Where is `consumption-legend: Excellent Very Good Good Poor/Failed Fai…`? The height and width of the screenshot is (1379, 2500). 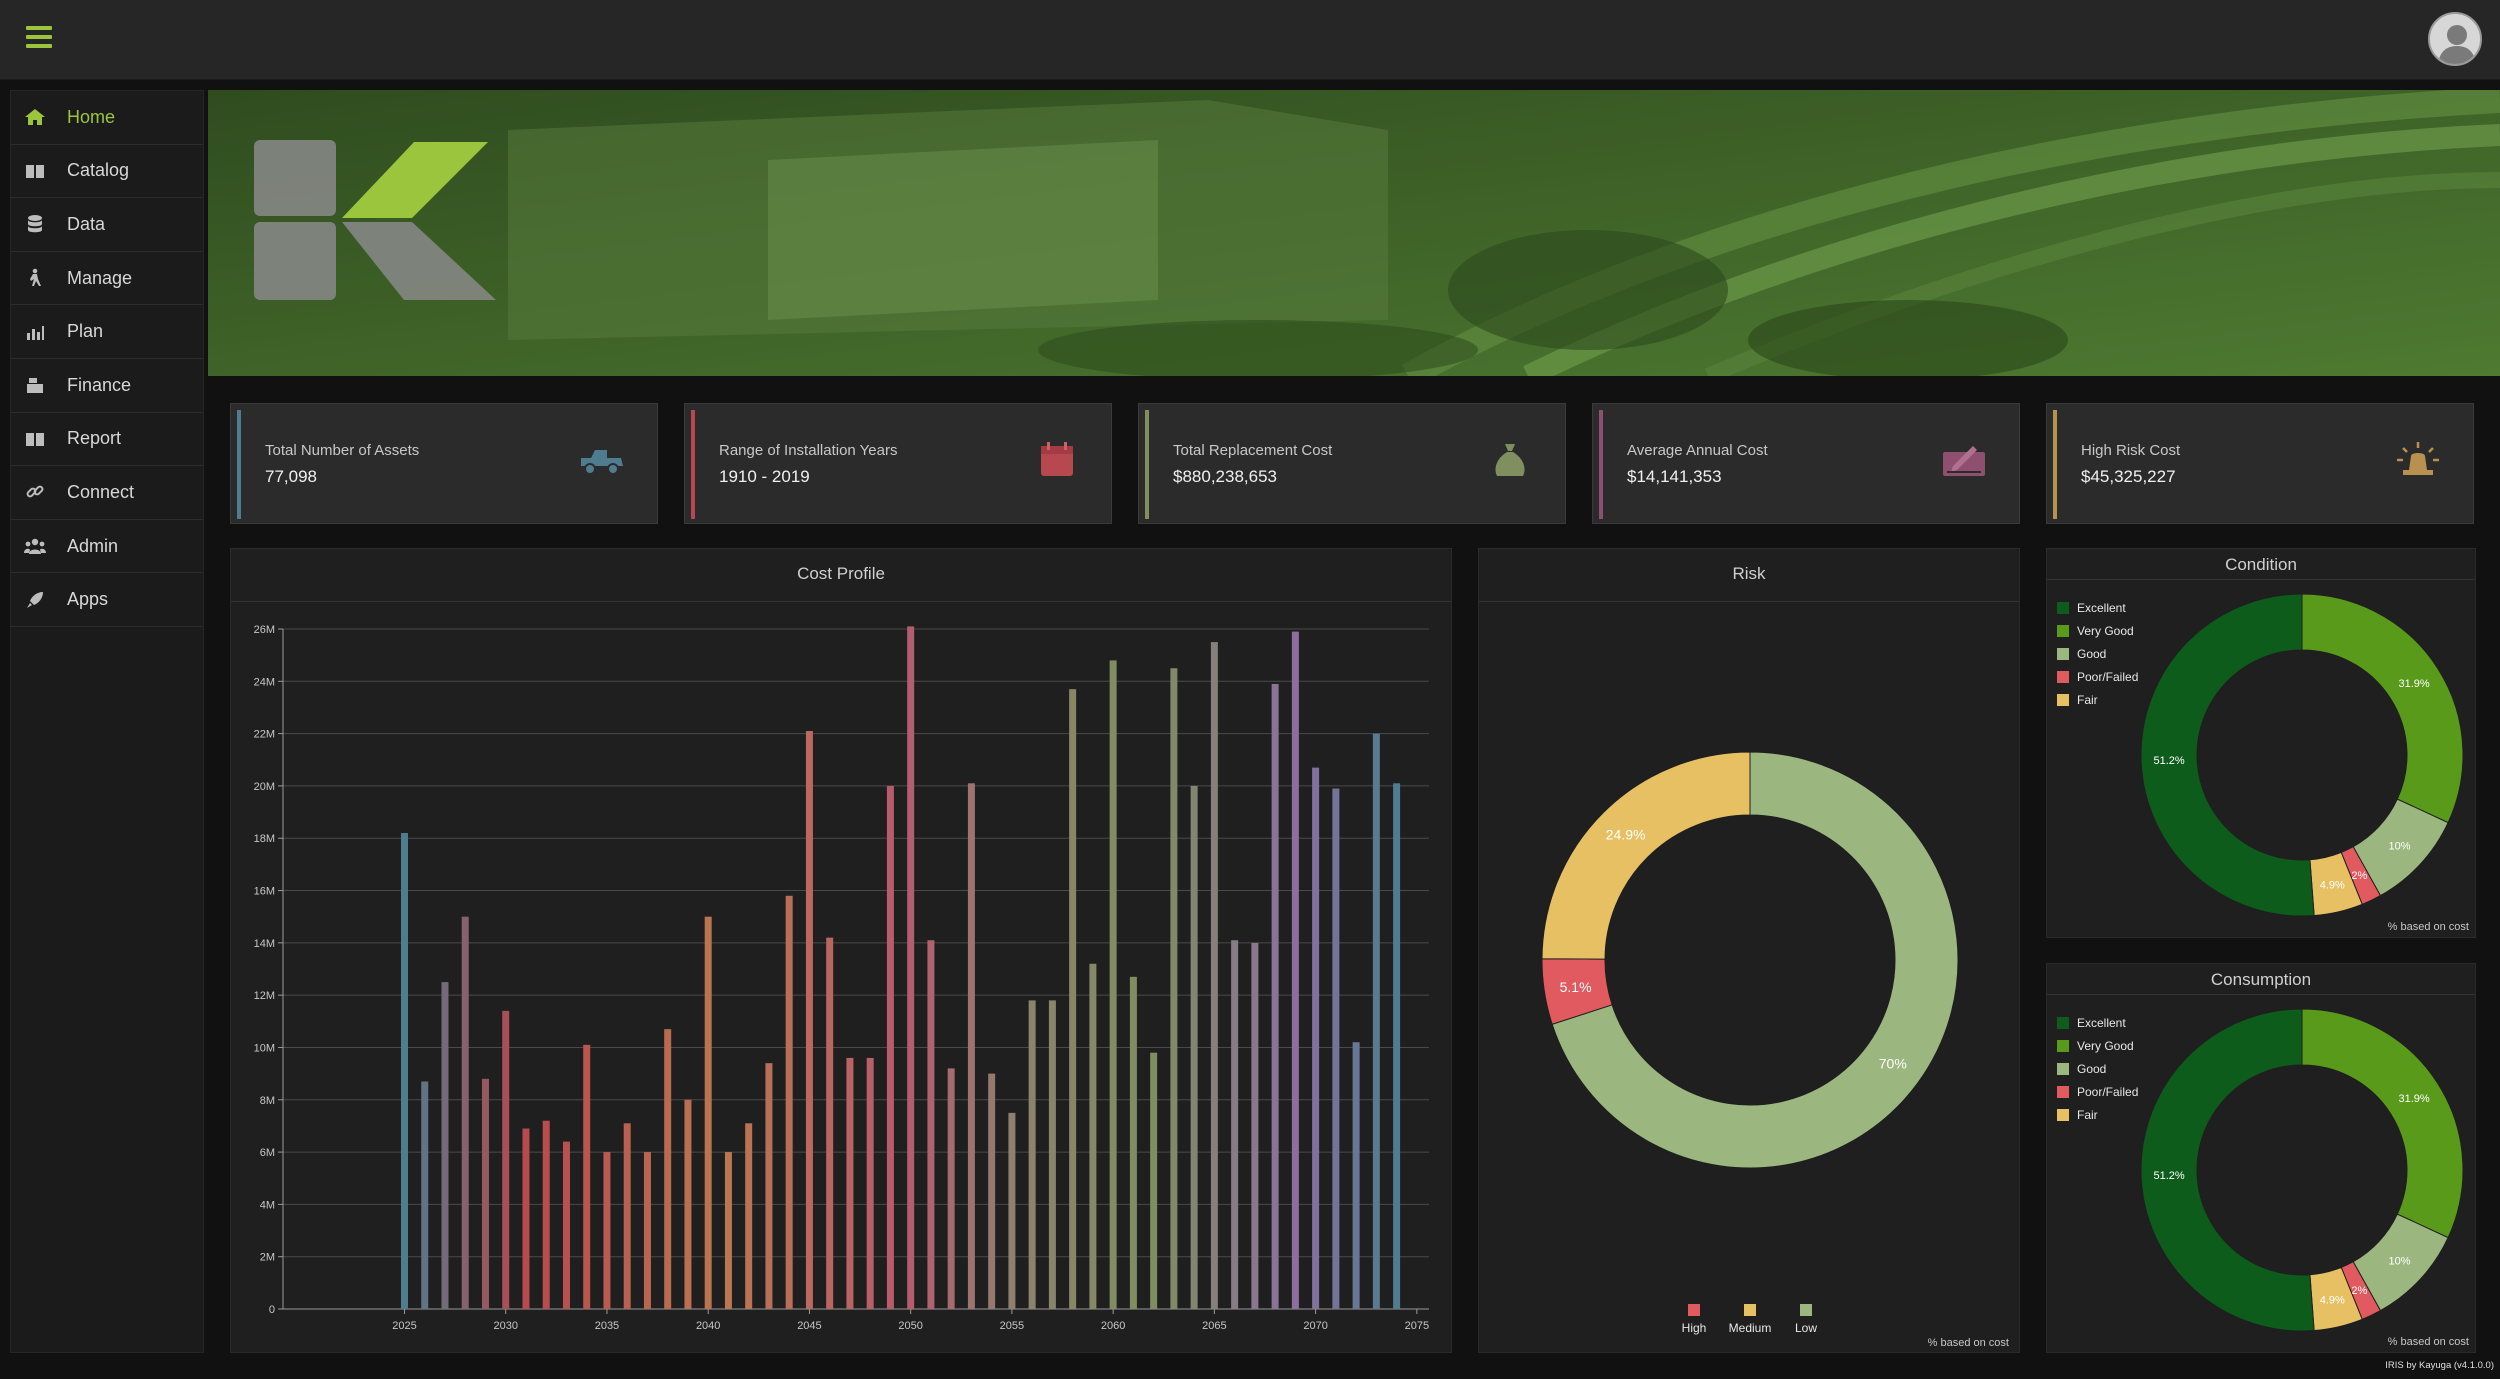 consumption-legend: Excellent Very Good Good Poor/Failed Fai… is located at coordinates (2097, 1068).